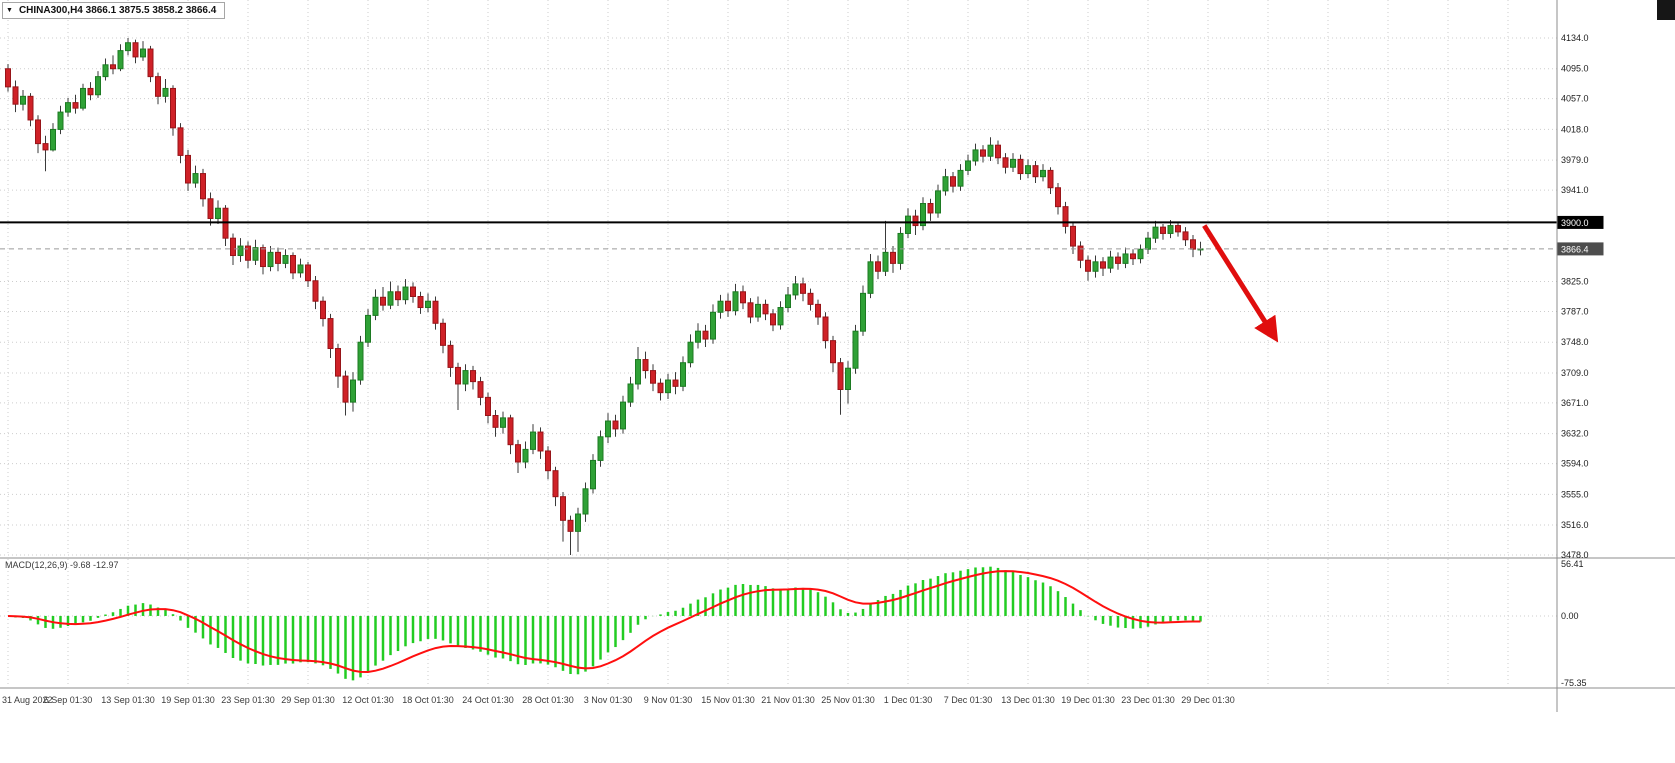 This screenshot has height=763, width=1675. What do you see at coordinates (1575, 373) in the screenshot?
I see `price-tick-label: 3709.0` at bounding box center [1575, 373].